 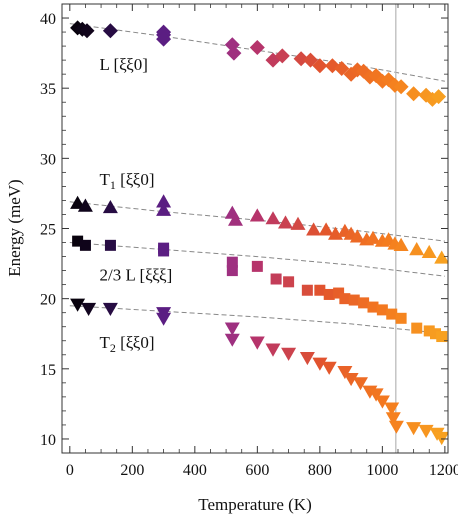 I want to click on x-tick-label: 800, so click(x=320, y=470).